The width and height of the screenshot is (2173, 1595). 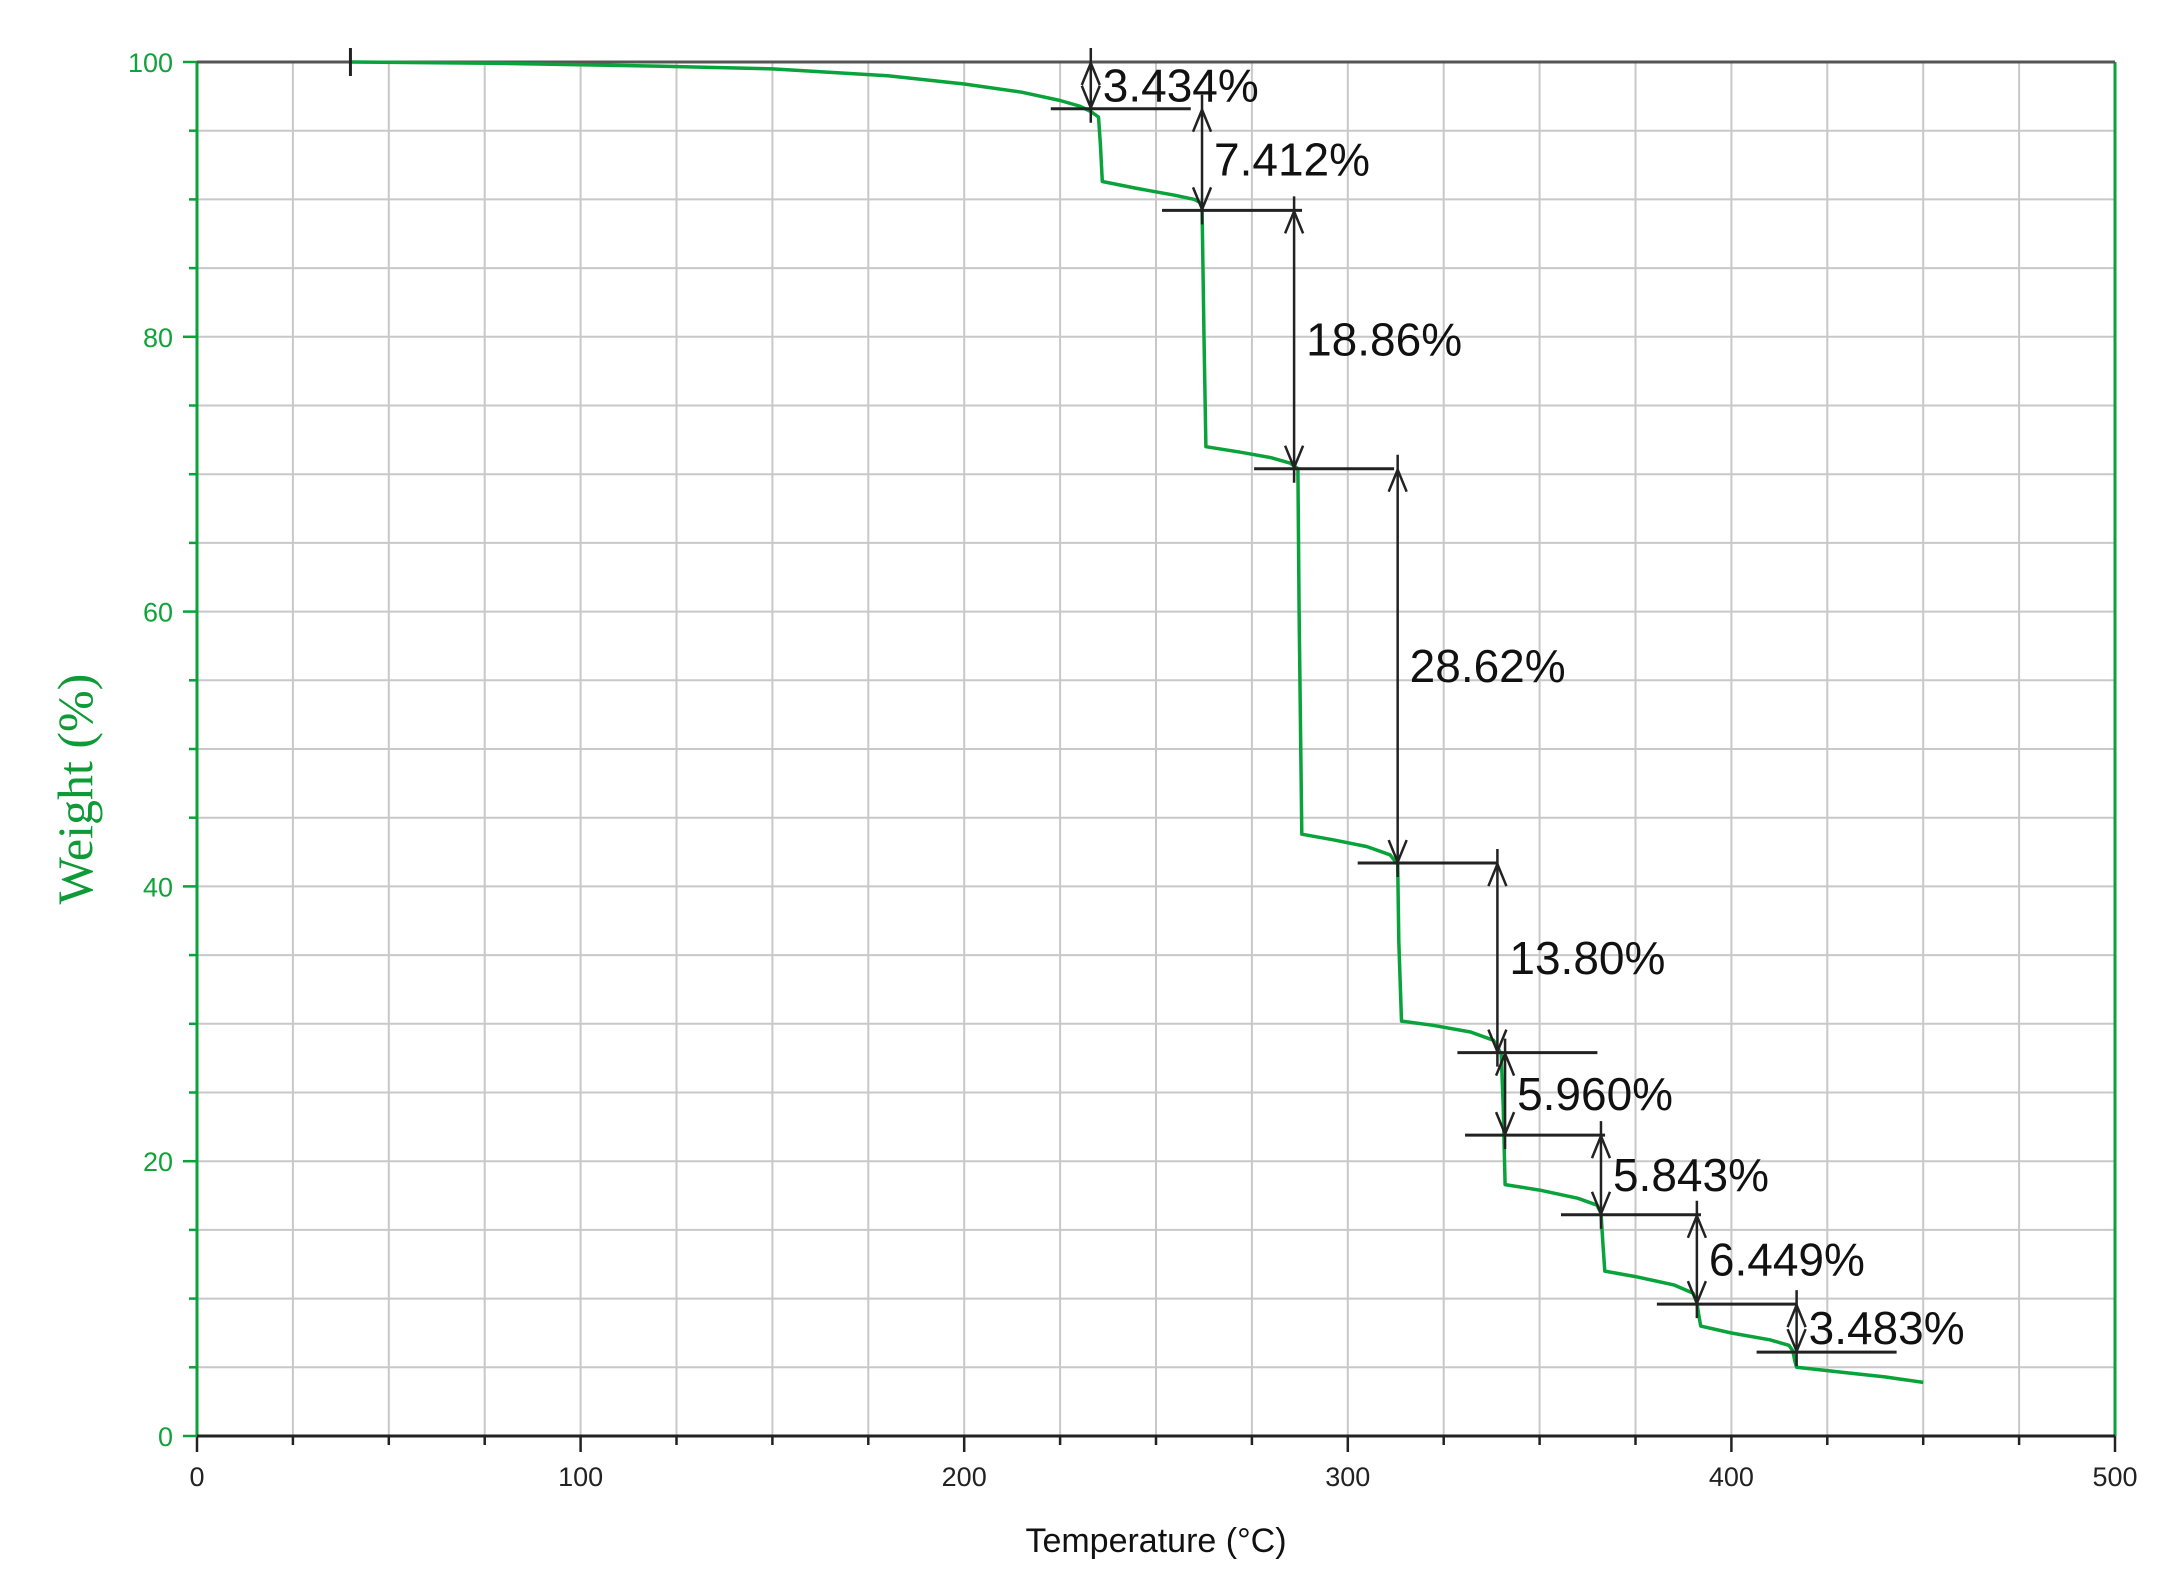 What do you see at coordinates (1181, 85) in the screenshot?
I see `annotation-label: 3.434%` at bounding box center [1181, 85].